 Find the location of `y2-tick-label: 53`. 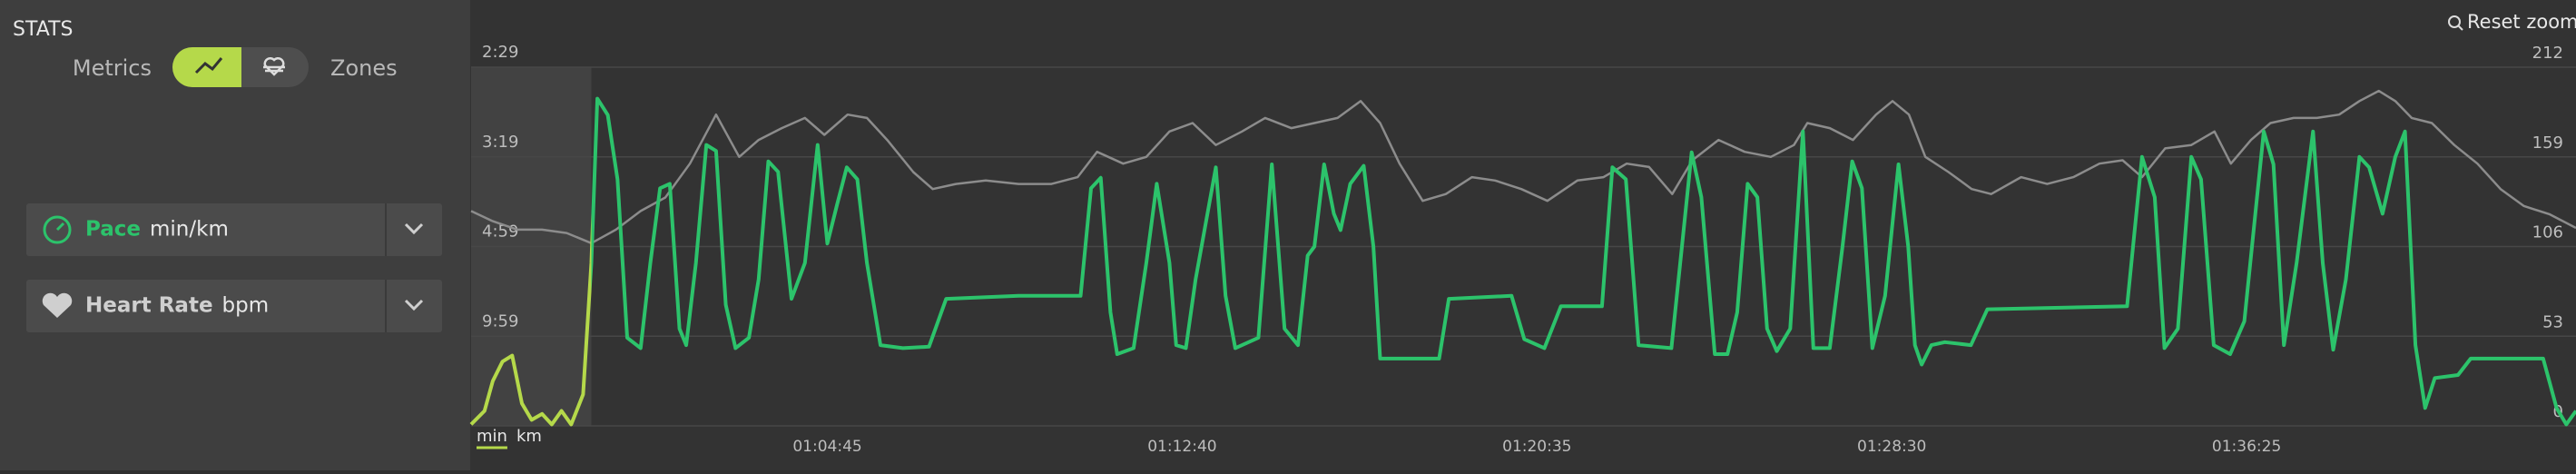

y2-tick-label: 53 is located at coordinates (2552, 321).